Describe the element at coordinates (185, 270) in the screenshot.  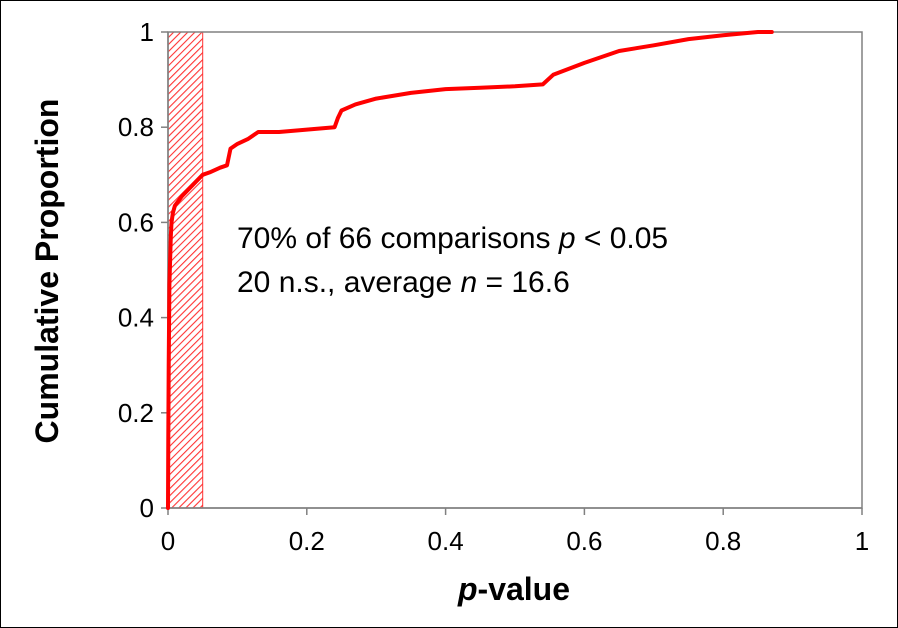
I see `shaded-significance-region` at that location.